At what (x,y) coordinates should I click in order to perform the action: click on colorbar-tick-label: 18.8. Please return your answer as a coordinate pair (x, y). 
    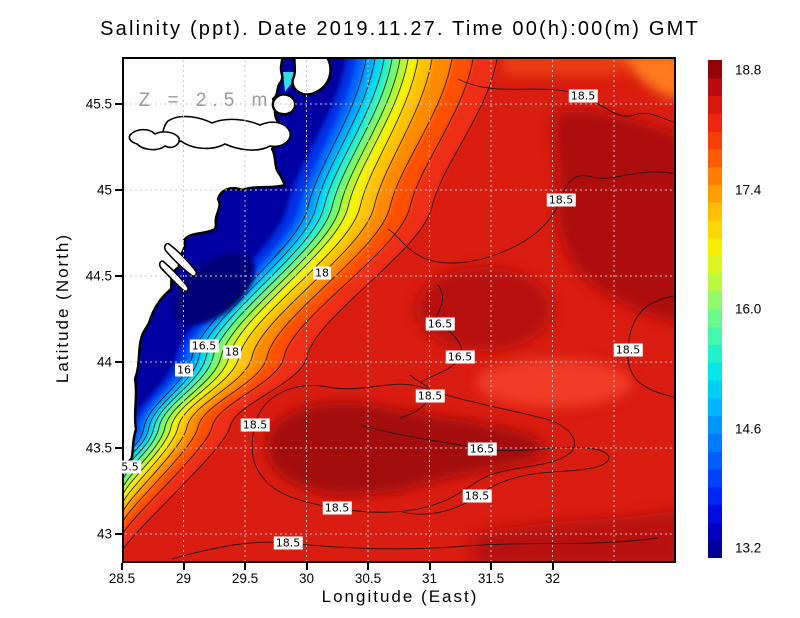
    Looking at the image, I should click on (748, 70).